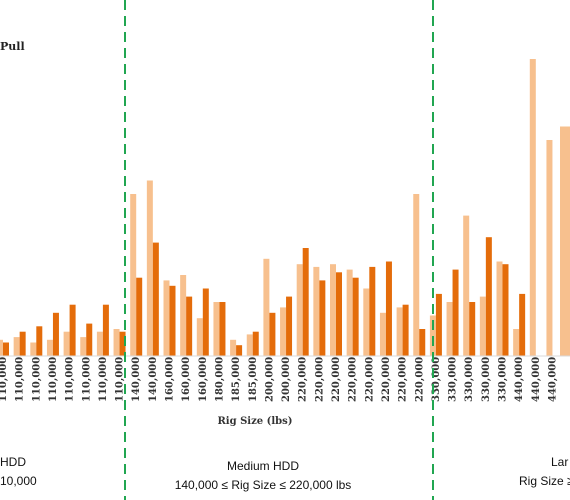 This screenshot has width=570, height=500. Describe the element at coordinates (319, 379) in the screenshot. I see `x-tick-label-19: 220,000` at that location.